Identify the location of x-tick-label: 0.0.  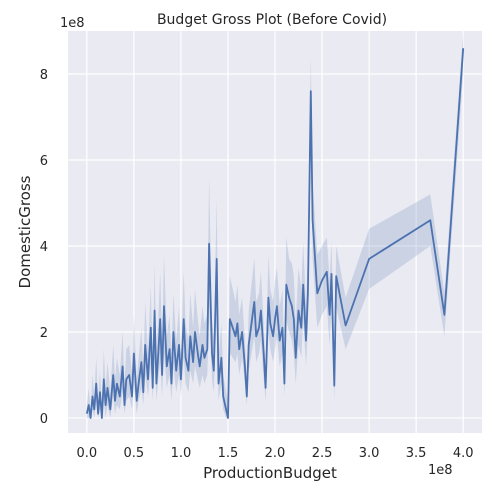
(86, 453).